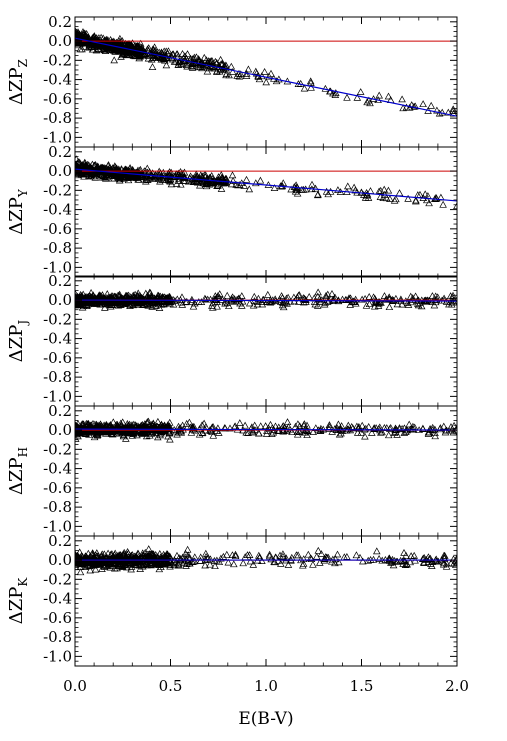 This screenshot has width=507, height=741. Describe the element at coordinates (60, 300) in the screenshot. I see `y-tick-label: 0.0` at that location.